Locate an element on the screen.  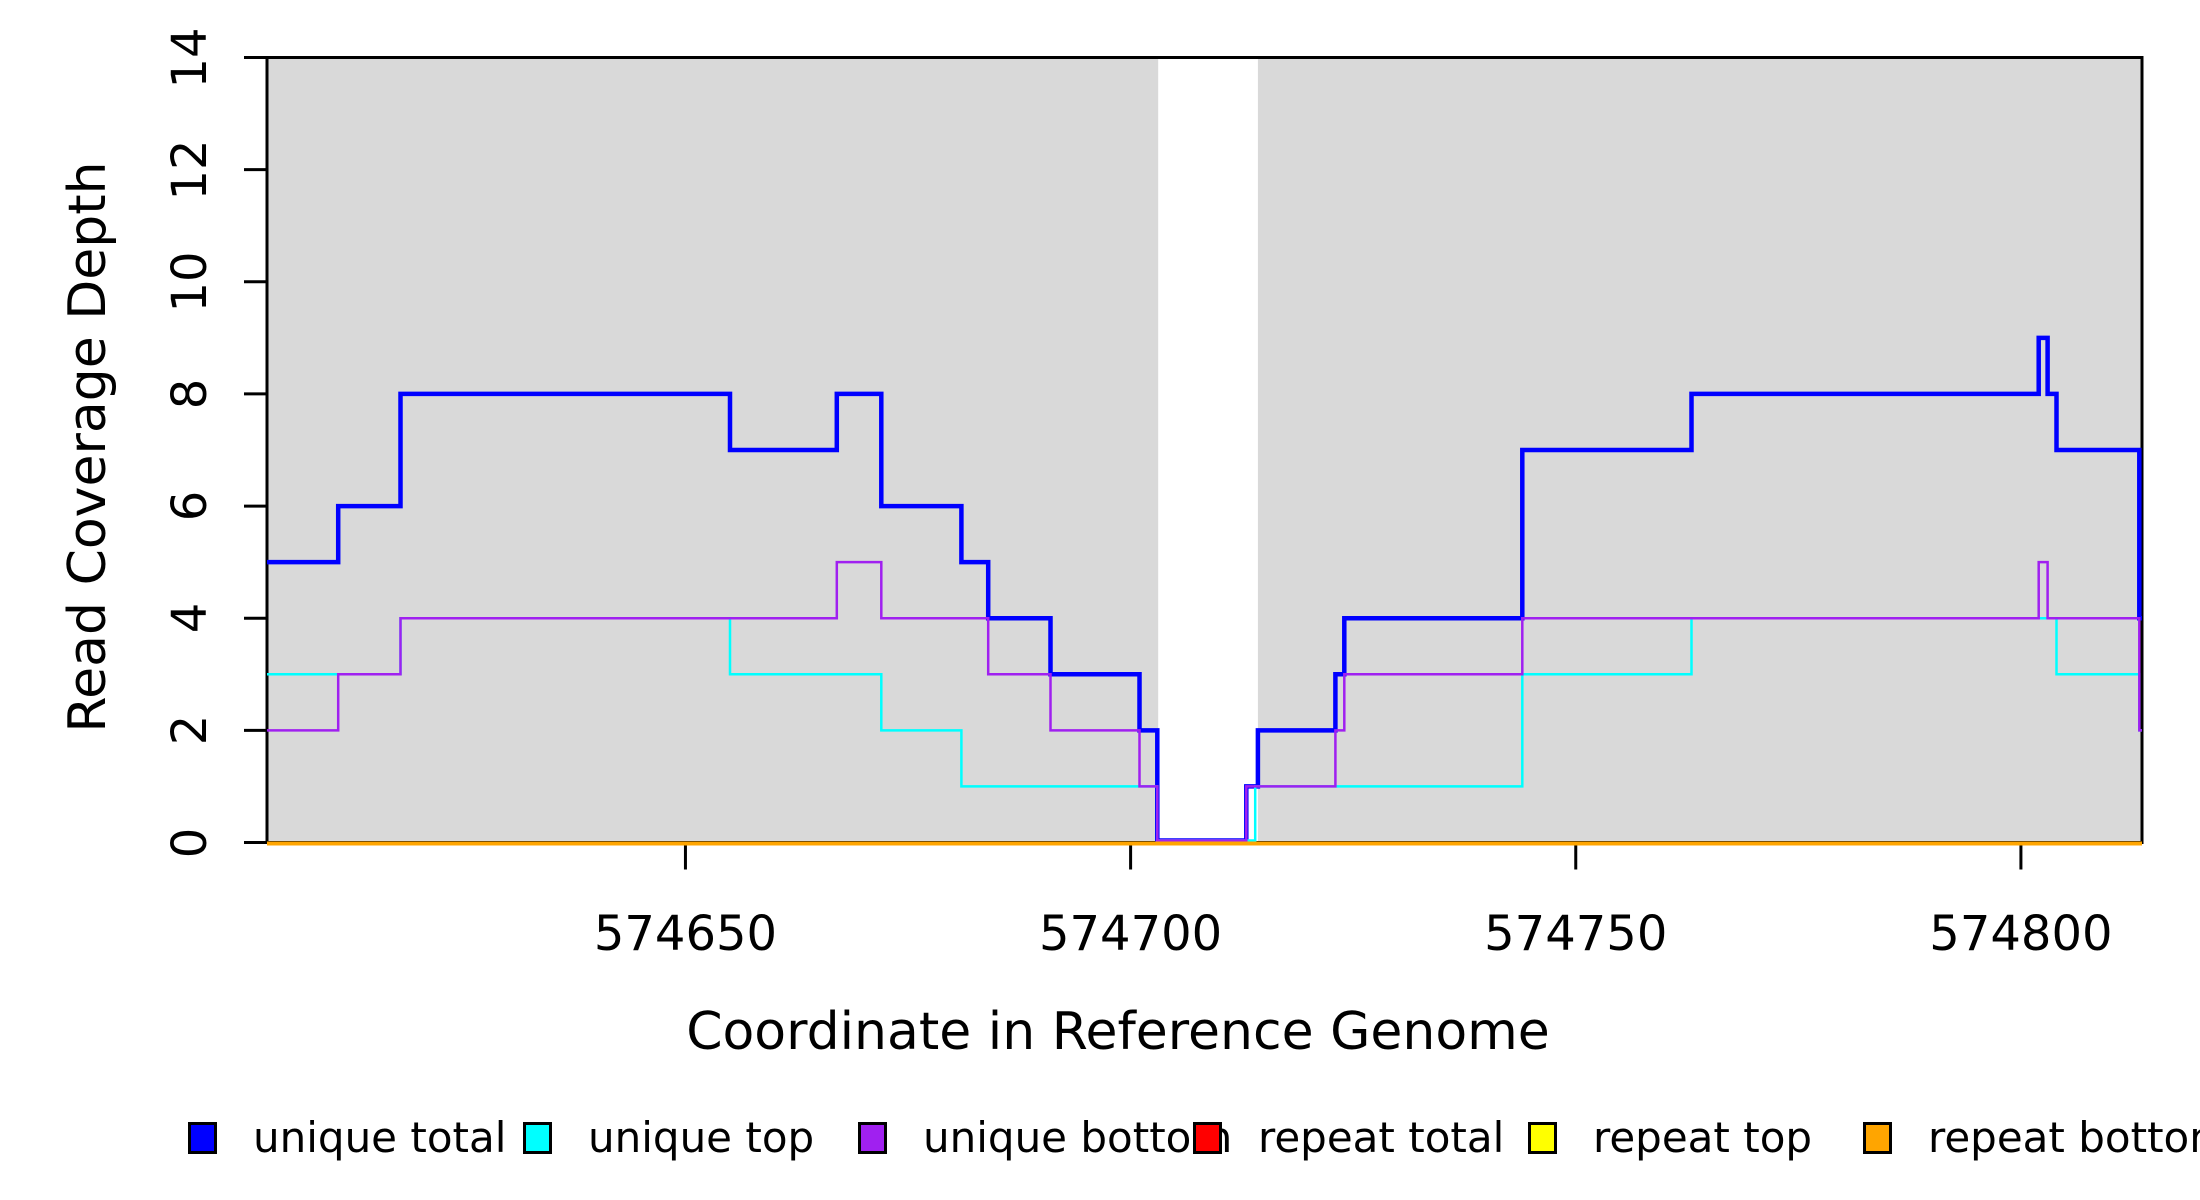
x-tick-label: 574800 is located at coordinates (2021, 934).